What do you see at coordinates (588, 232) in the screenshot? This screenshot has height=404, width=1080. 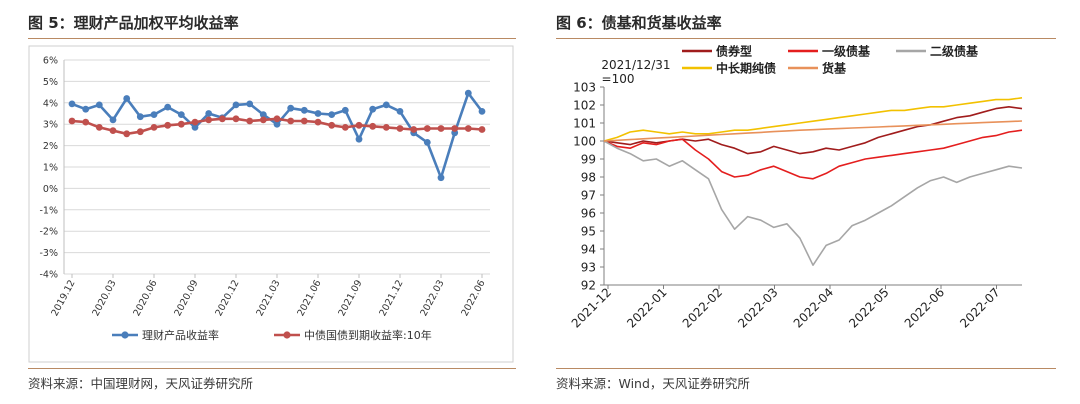 I see `right-y-tick-label: 95` at bounding box center [588, 232].